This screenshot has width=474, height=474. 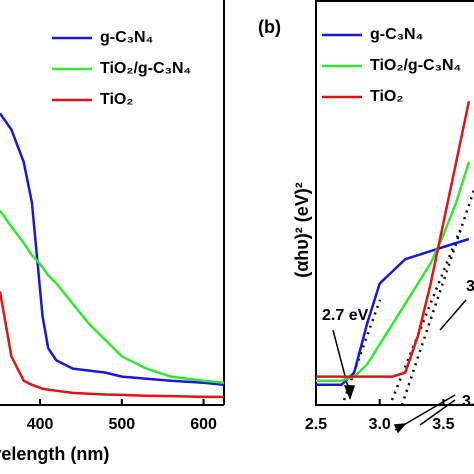 I want to click on x-tick-label: 3.5, so click(x=443, y=424).